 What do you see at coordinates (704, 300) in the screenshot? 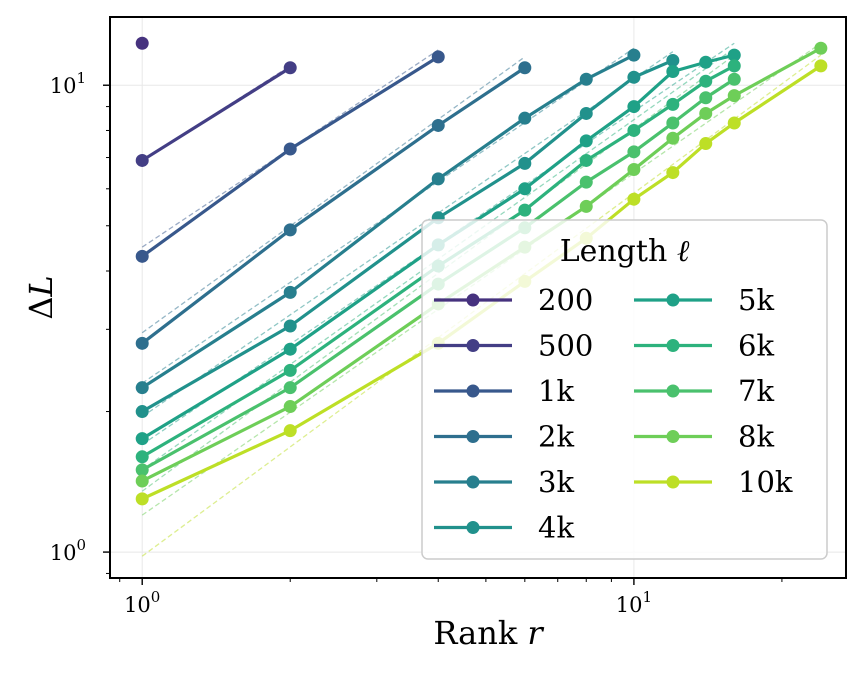
I see `legend-entry-5k: 5k` at bounding box center [704, 300].